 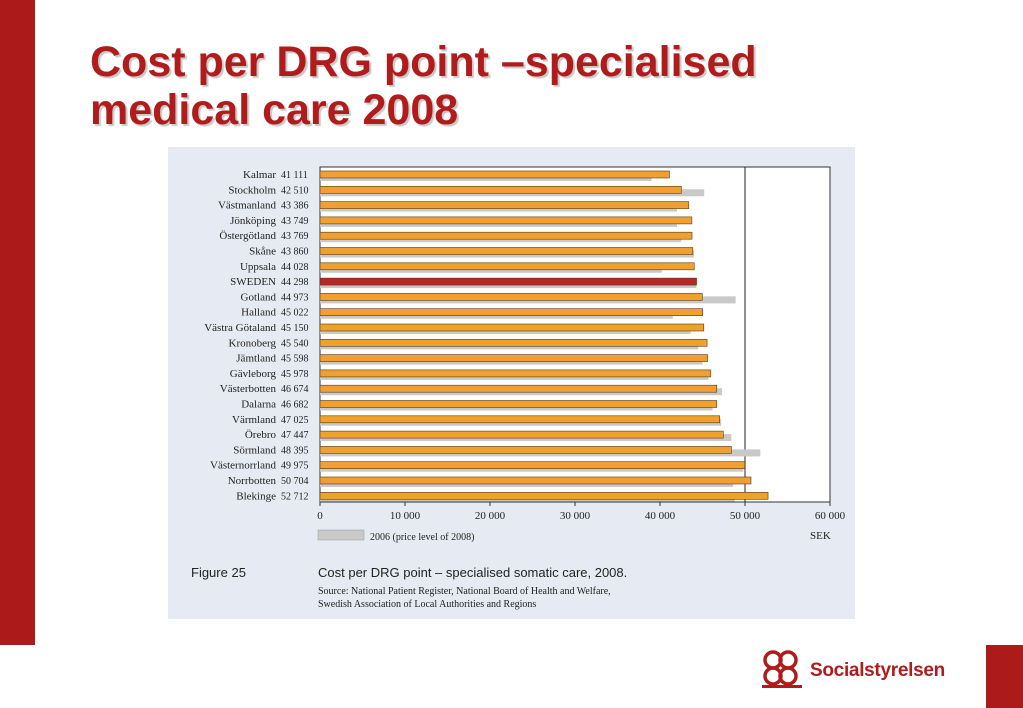 I want to click on value-label: 43 386, so click(x=295, y=206).